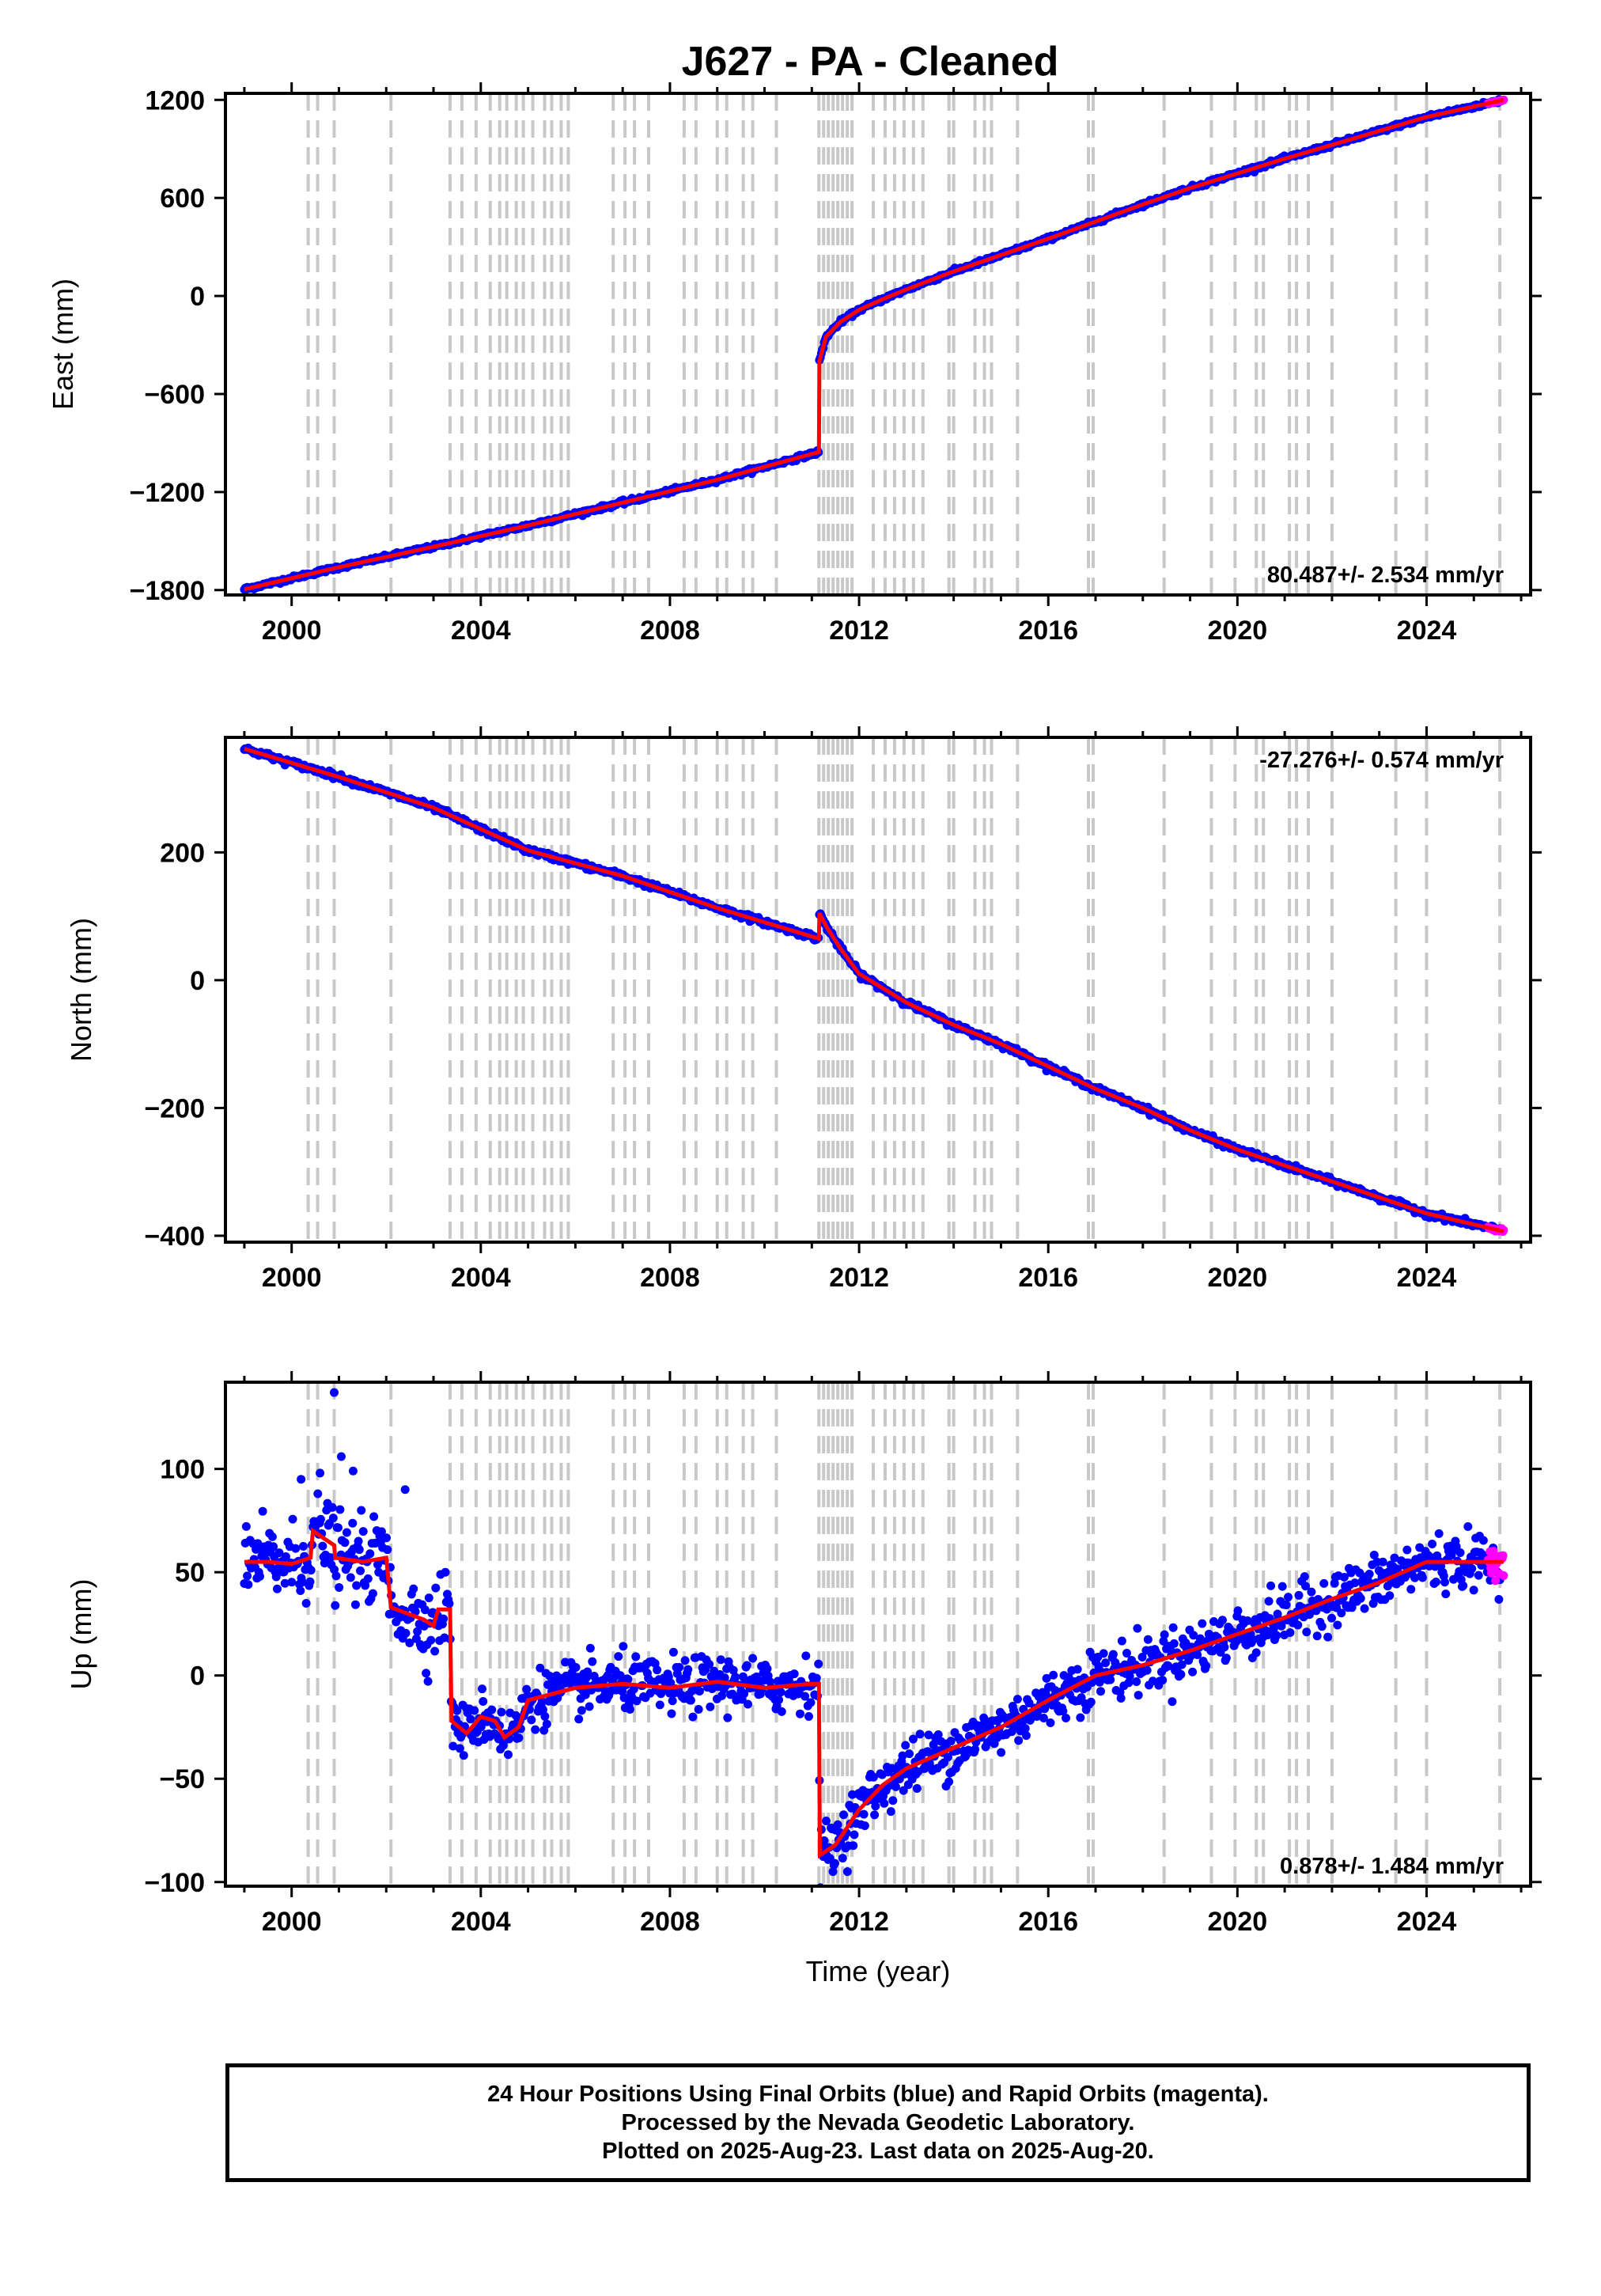 The height and width of the screenshot is (2296, 1601). What do you see at coordinates (1496, 1581) in the screenshot?
I see `rapid-orbit-point` at bounding box center [1496, 1581].